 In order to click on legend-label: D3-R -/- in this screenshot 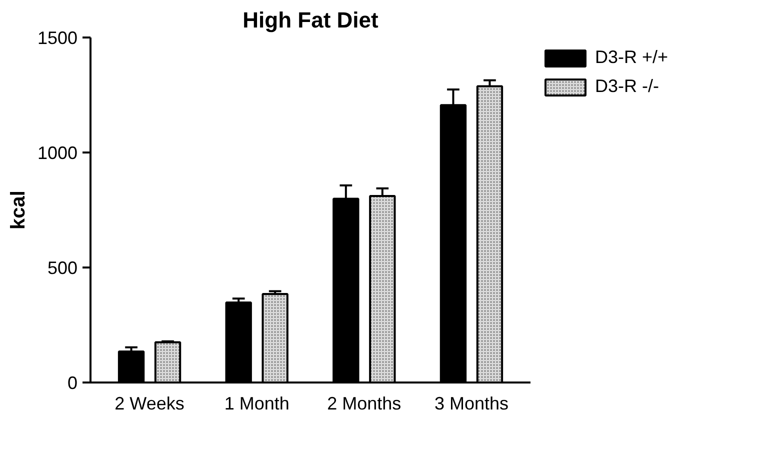, I will do `click(627, 86)`.